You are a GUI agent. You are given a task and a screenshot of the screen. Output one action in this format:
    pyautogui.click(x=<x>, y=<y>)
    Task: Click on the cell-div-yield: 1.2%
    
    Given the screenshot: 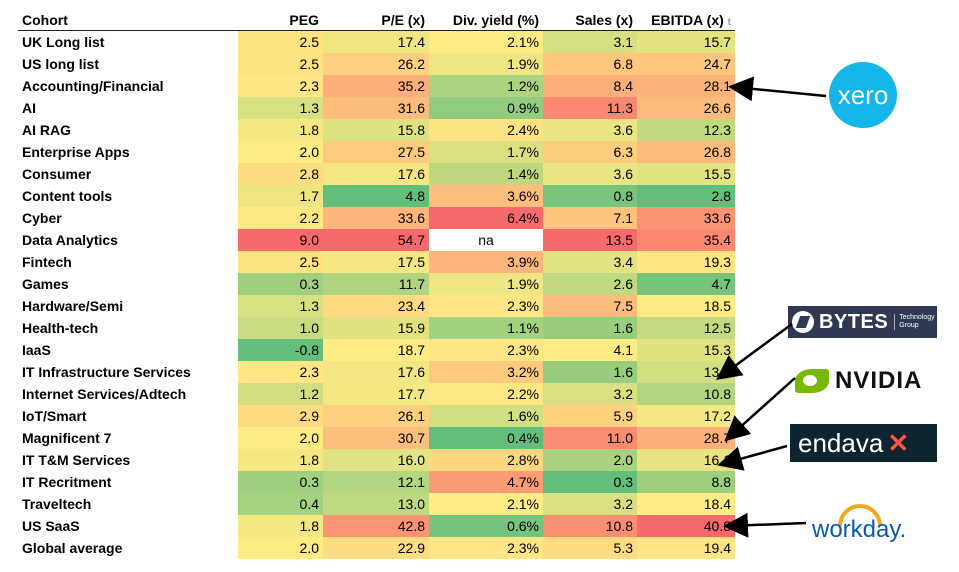 What is the action you would take?
    pyautogui.click(x=486, y=86)
    